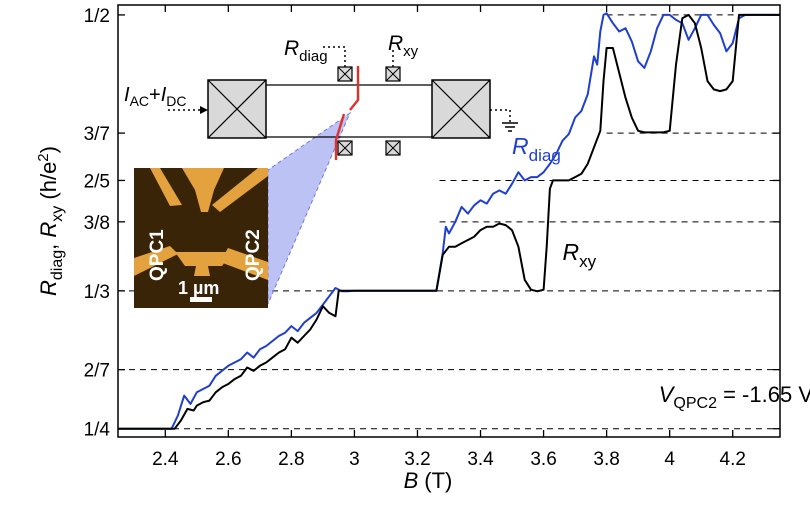 The height and width of the screenshot is (519, 810). What do you see at coordinates (157, 255) in the screenshot?
I see `qpc1-label: QPC1` at bounding box center [157, 255].